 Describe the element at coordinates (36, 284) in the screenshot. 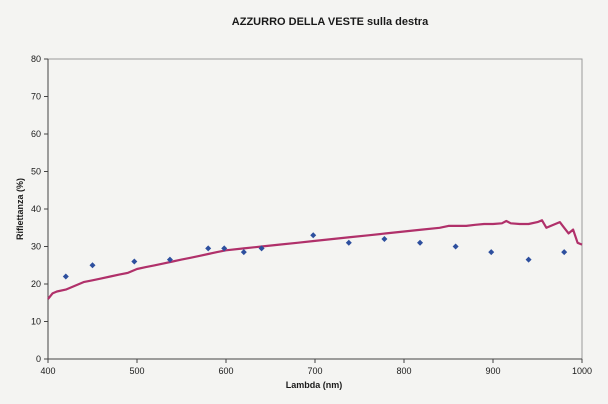

I see `y-tick-label: 20` at that location.